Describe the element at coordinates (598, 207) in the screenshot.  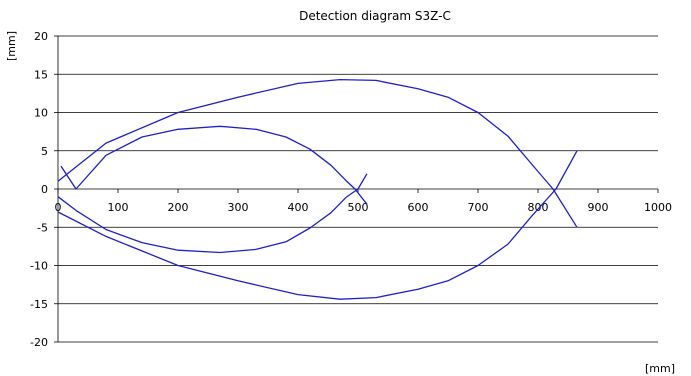
I see `x-tick-label: 900` at that location.